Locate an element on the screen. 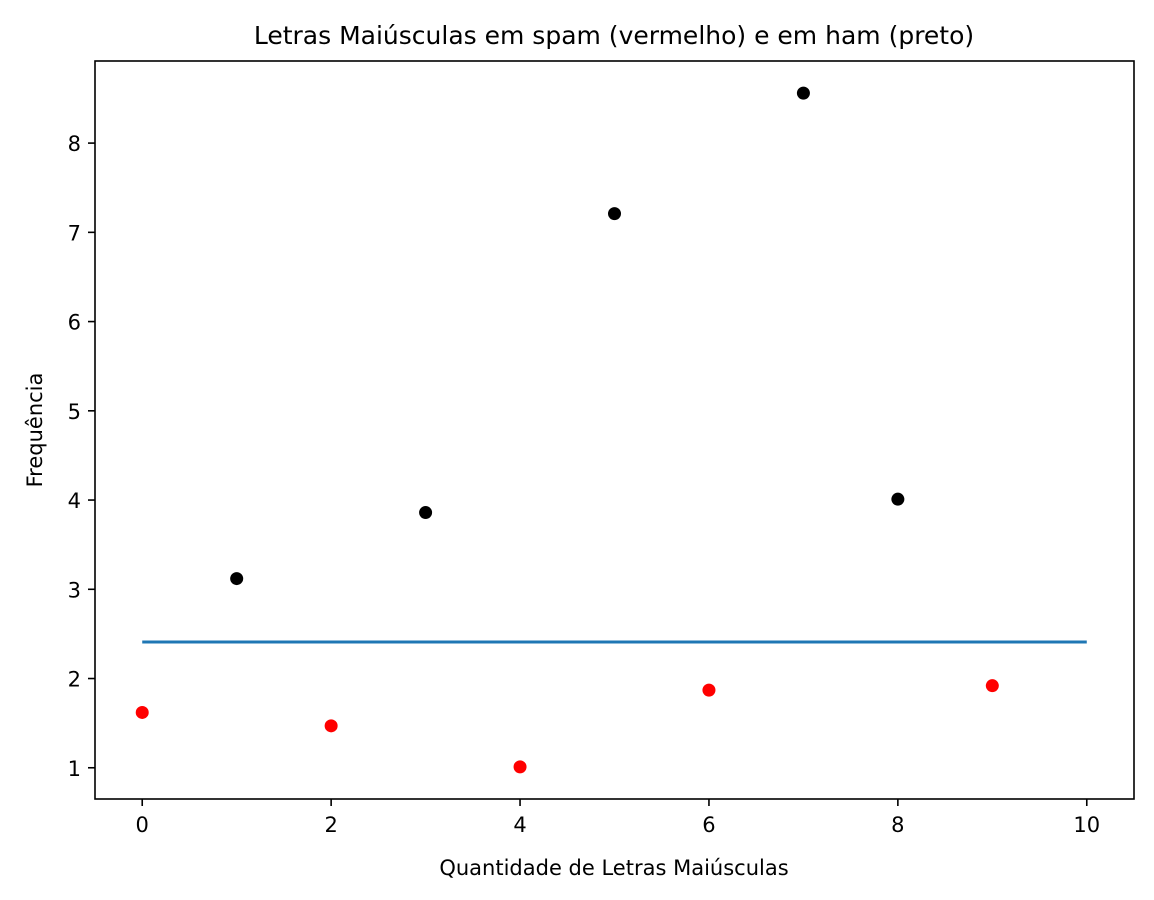 This screenshot has width=1154, height=900. x-tick-label: 10 is located at coordinates (1086, 825).